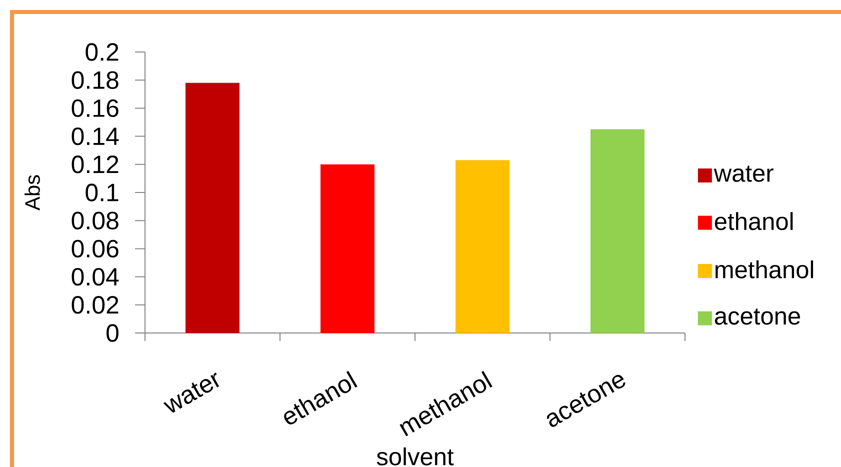  I want to click on y-tick-label: 0.16, so click(95, 108).